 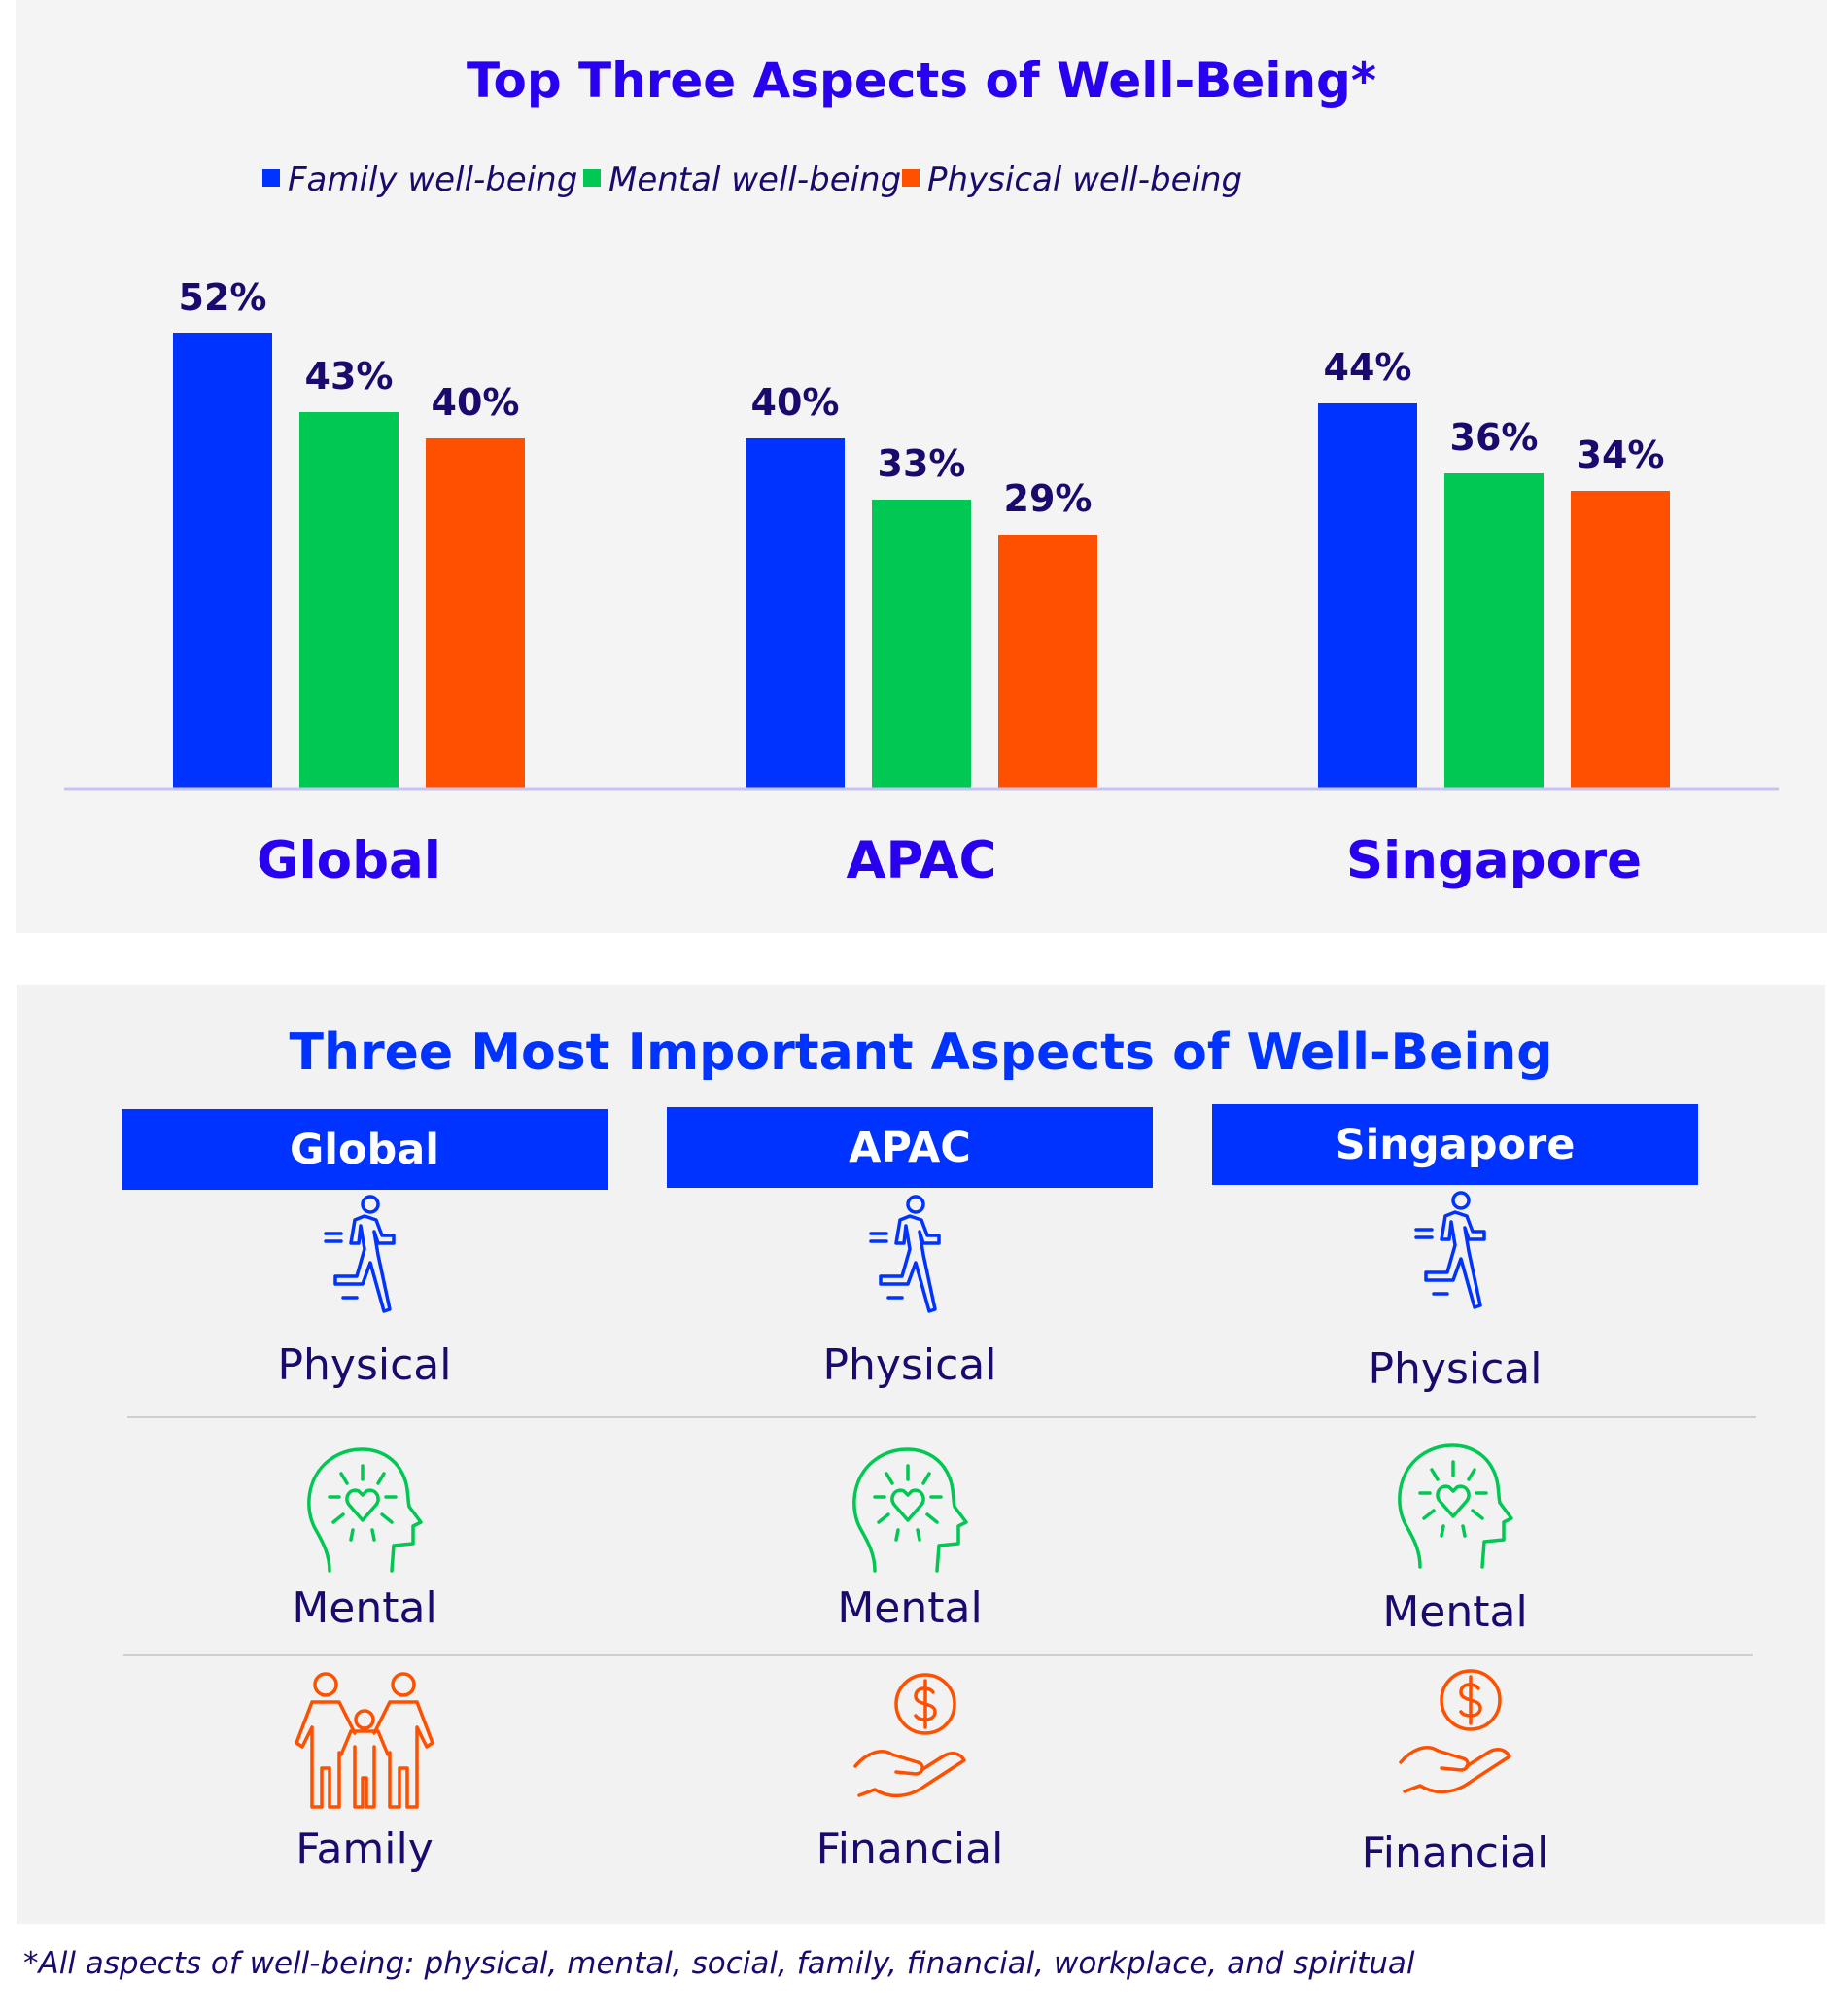 What do you see at coordinates (432, 179) in the screenshot?
I see `legend-label: Family well-being` at bounding box center [432, 179].